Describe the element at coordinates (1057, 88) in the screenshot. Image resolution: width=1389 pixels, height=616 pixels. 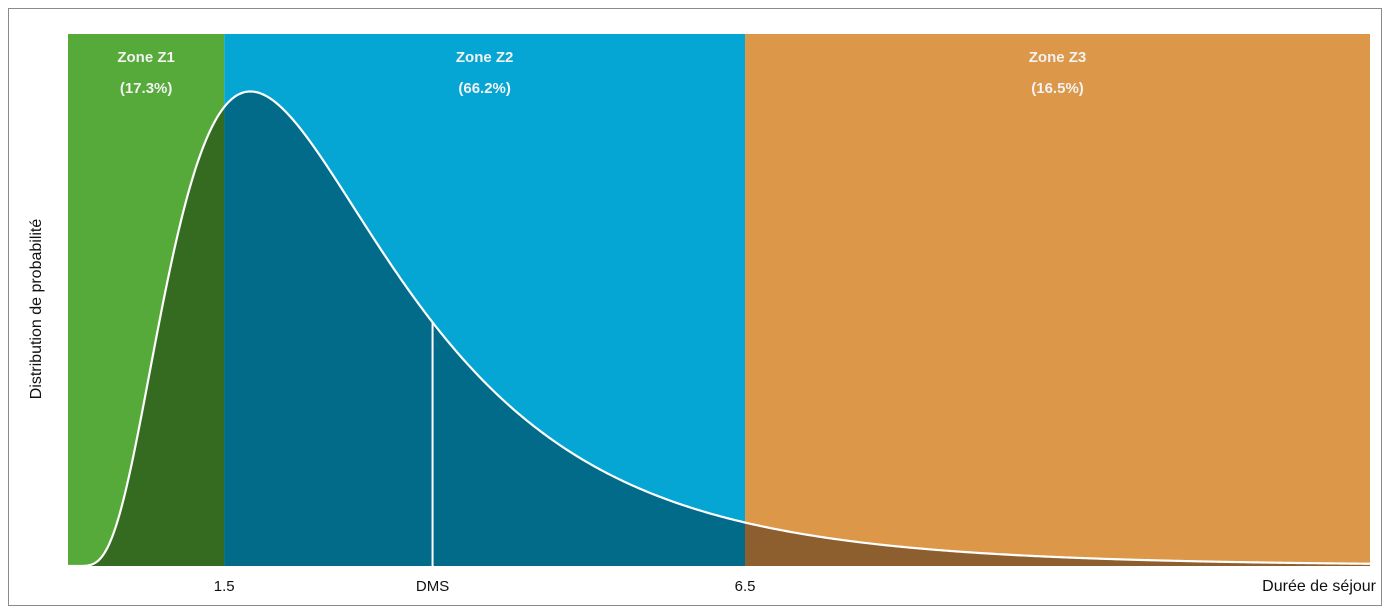
I see `zone-percent-3: (16.5%)` at that location.